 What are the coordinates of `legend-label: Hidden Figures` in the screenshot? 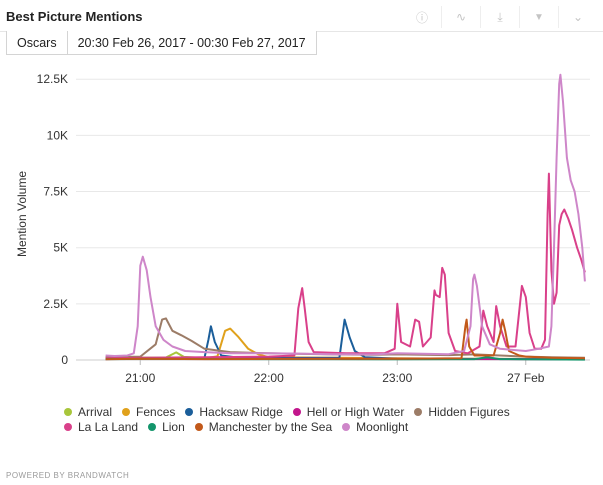 It's located at (469, 411).